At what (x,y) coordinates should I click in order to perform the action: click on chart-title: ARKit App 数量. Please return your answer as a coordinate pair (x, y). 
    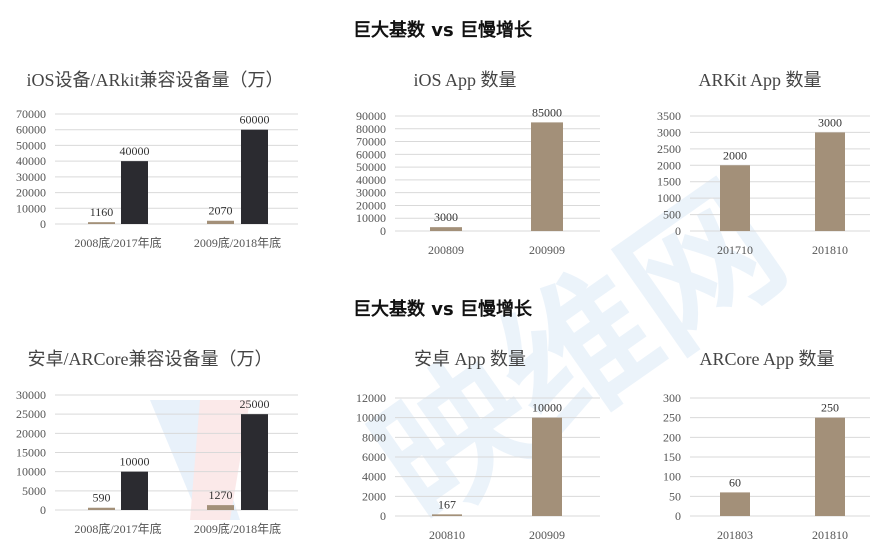
    Looking at the image, I should click on (759, 80).